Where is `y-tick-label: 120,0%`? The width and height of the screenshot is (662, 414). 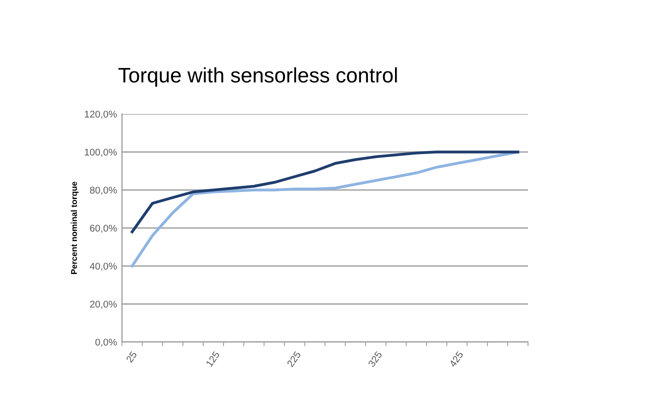
y-tick-label: 120,0% is located at coordinates (100, 114).